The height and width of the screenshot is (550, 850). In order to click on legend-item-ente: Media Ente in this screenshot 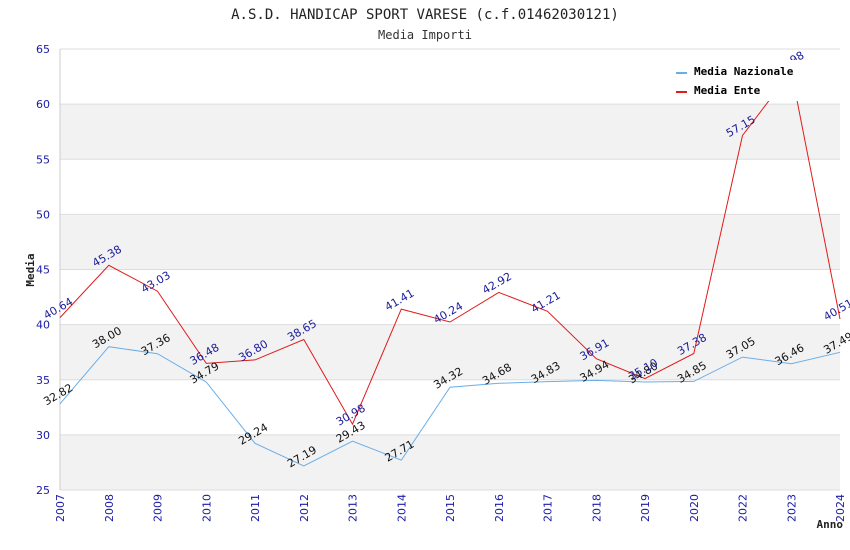, I will do `click(718, 90)`.